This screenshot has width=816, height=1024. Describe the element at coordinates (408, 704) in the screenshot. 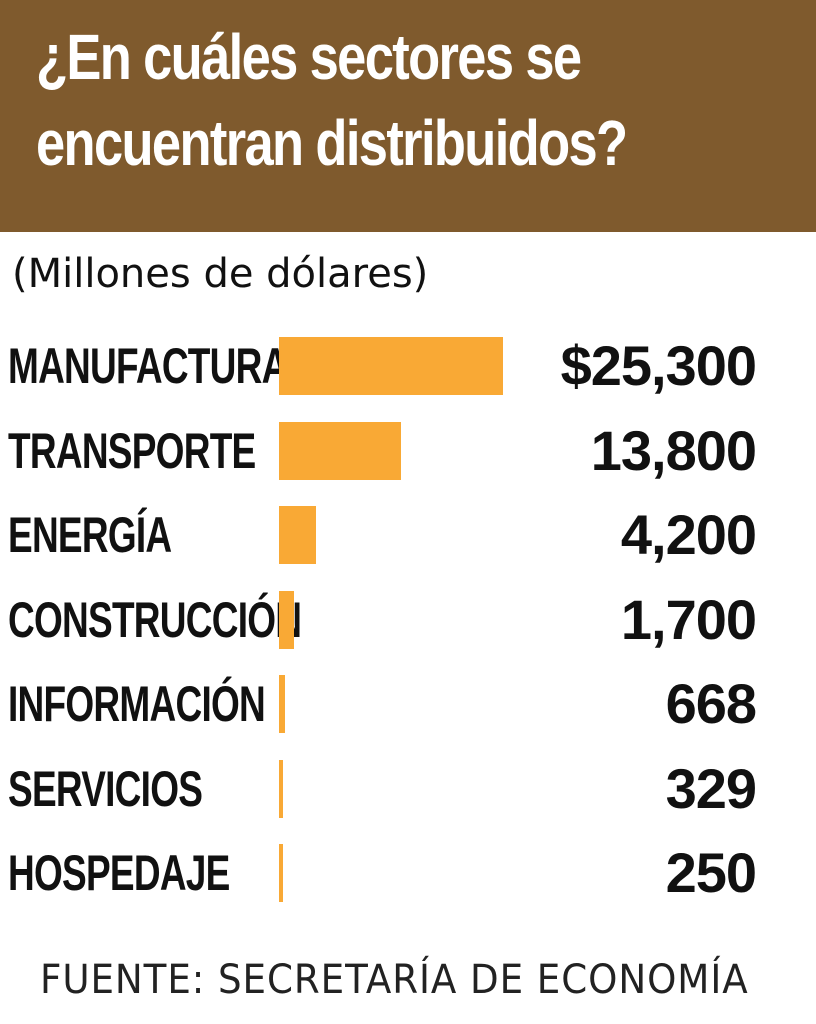

I see `bar-row: INFORMACIÓN 668` at that location.